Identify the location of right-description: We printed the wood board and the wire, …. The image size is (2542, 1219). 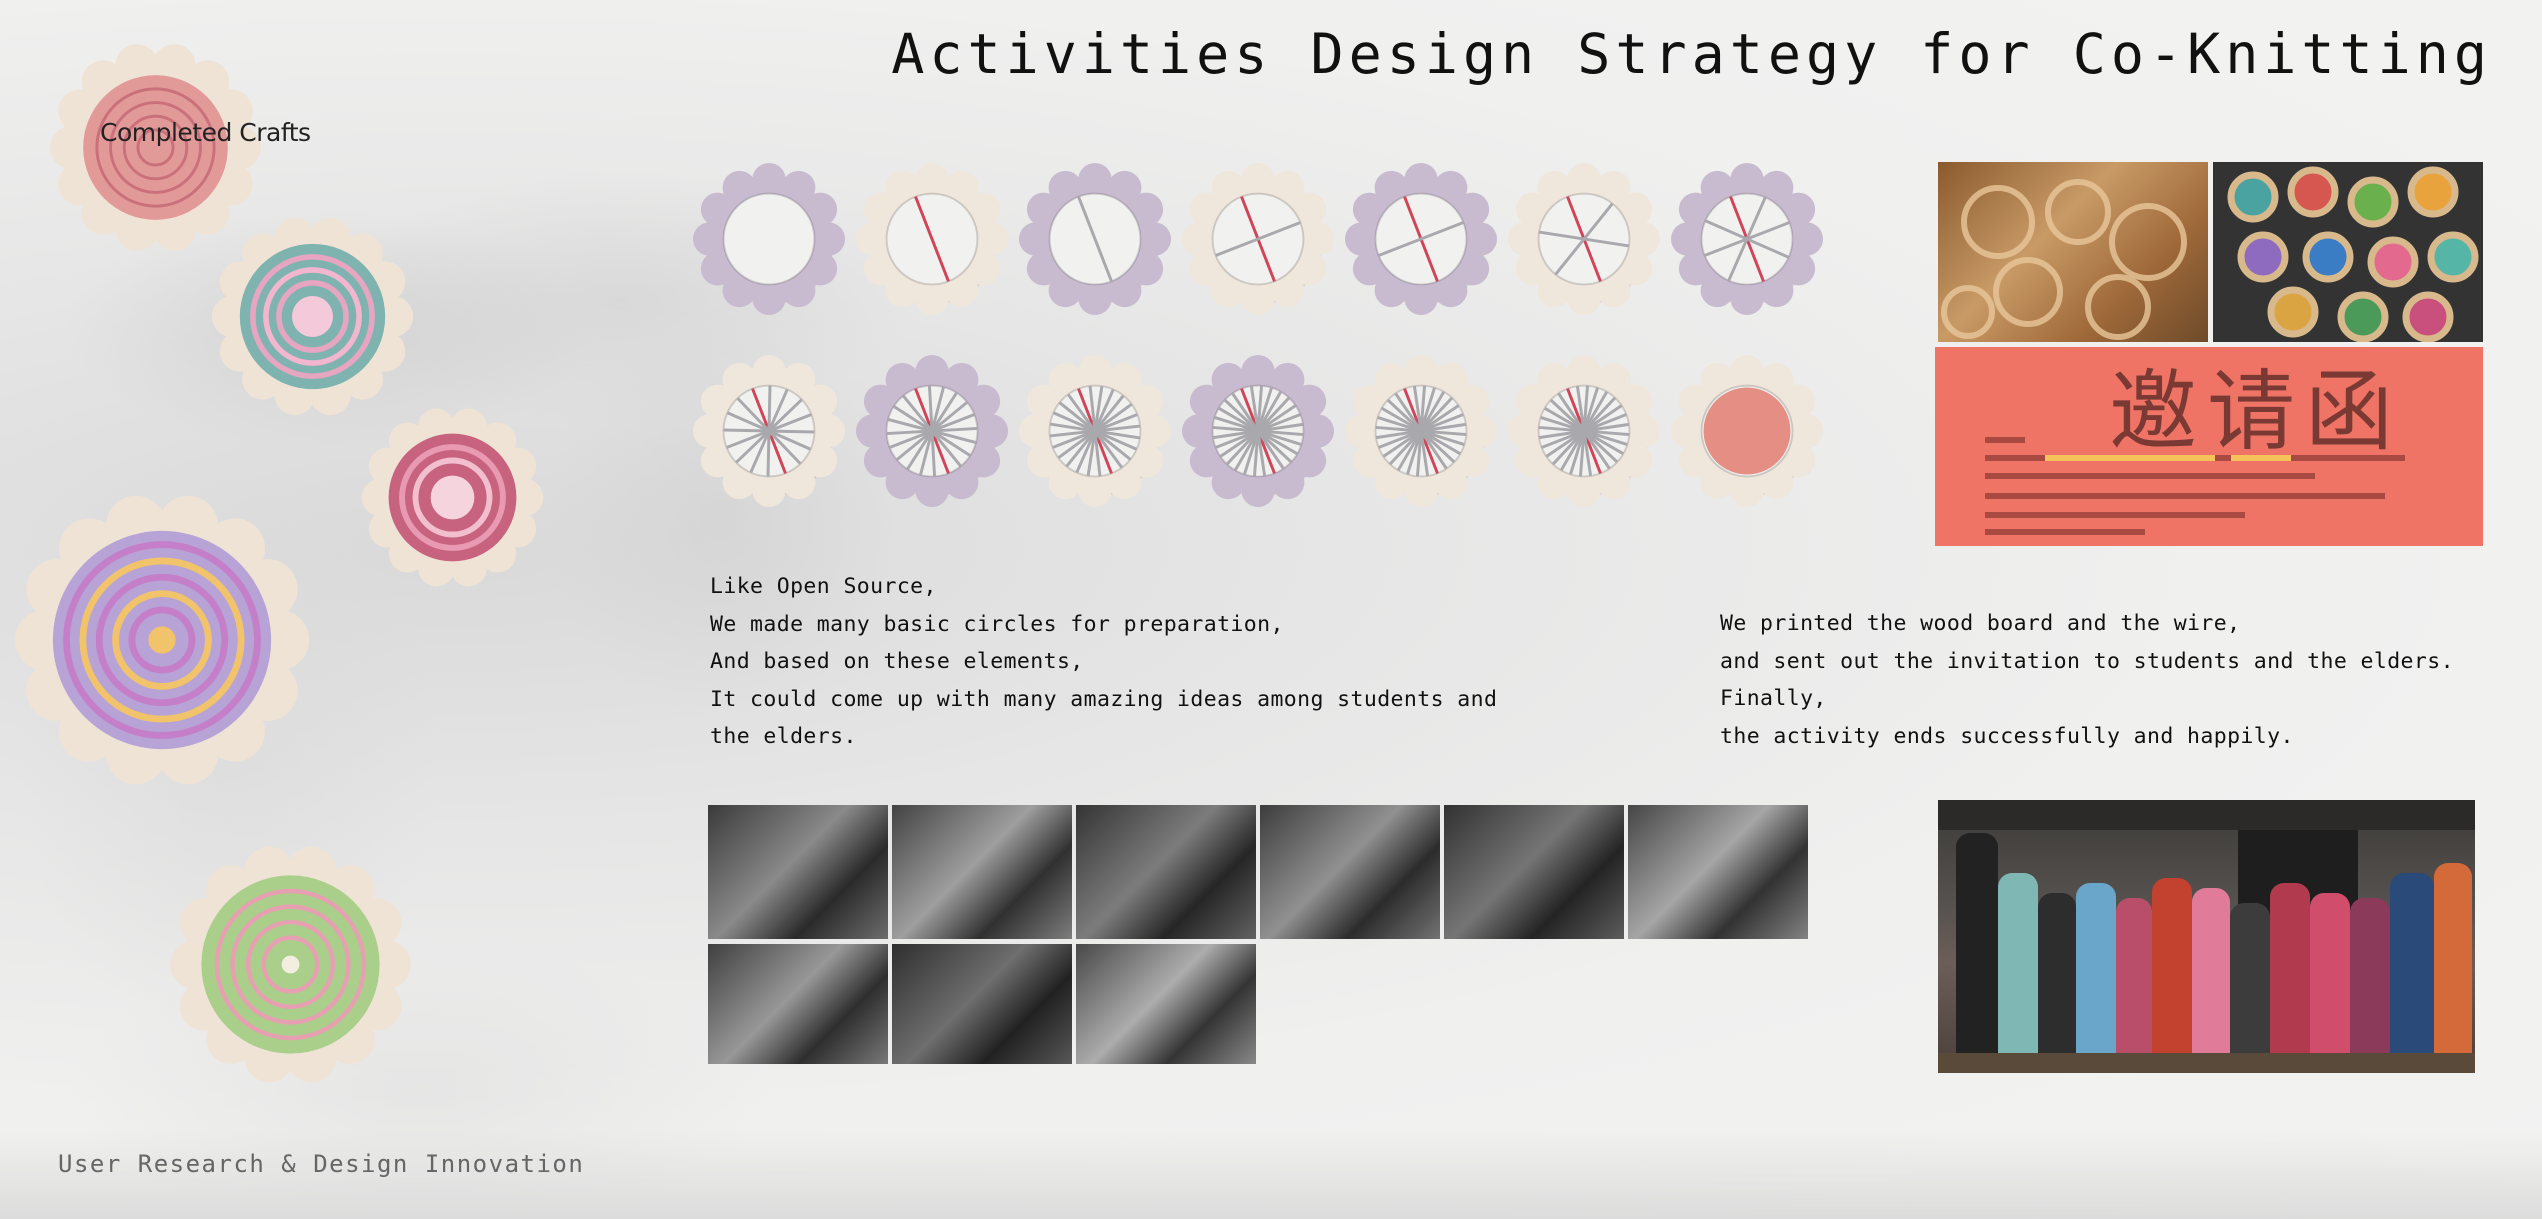
(2087, 680).